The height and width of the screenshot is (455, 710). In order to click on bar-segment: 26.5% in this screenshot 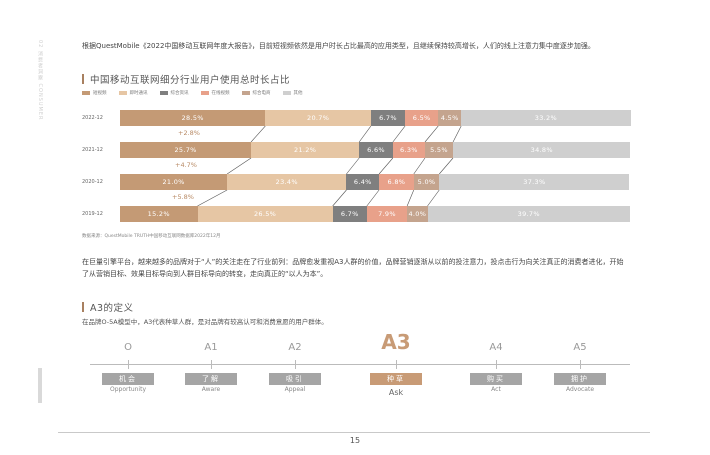, I will do `click(265, 214)`.